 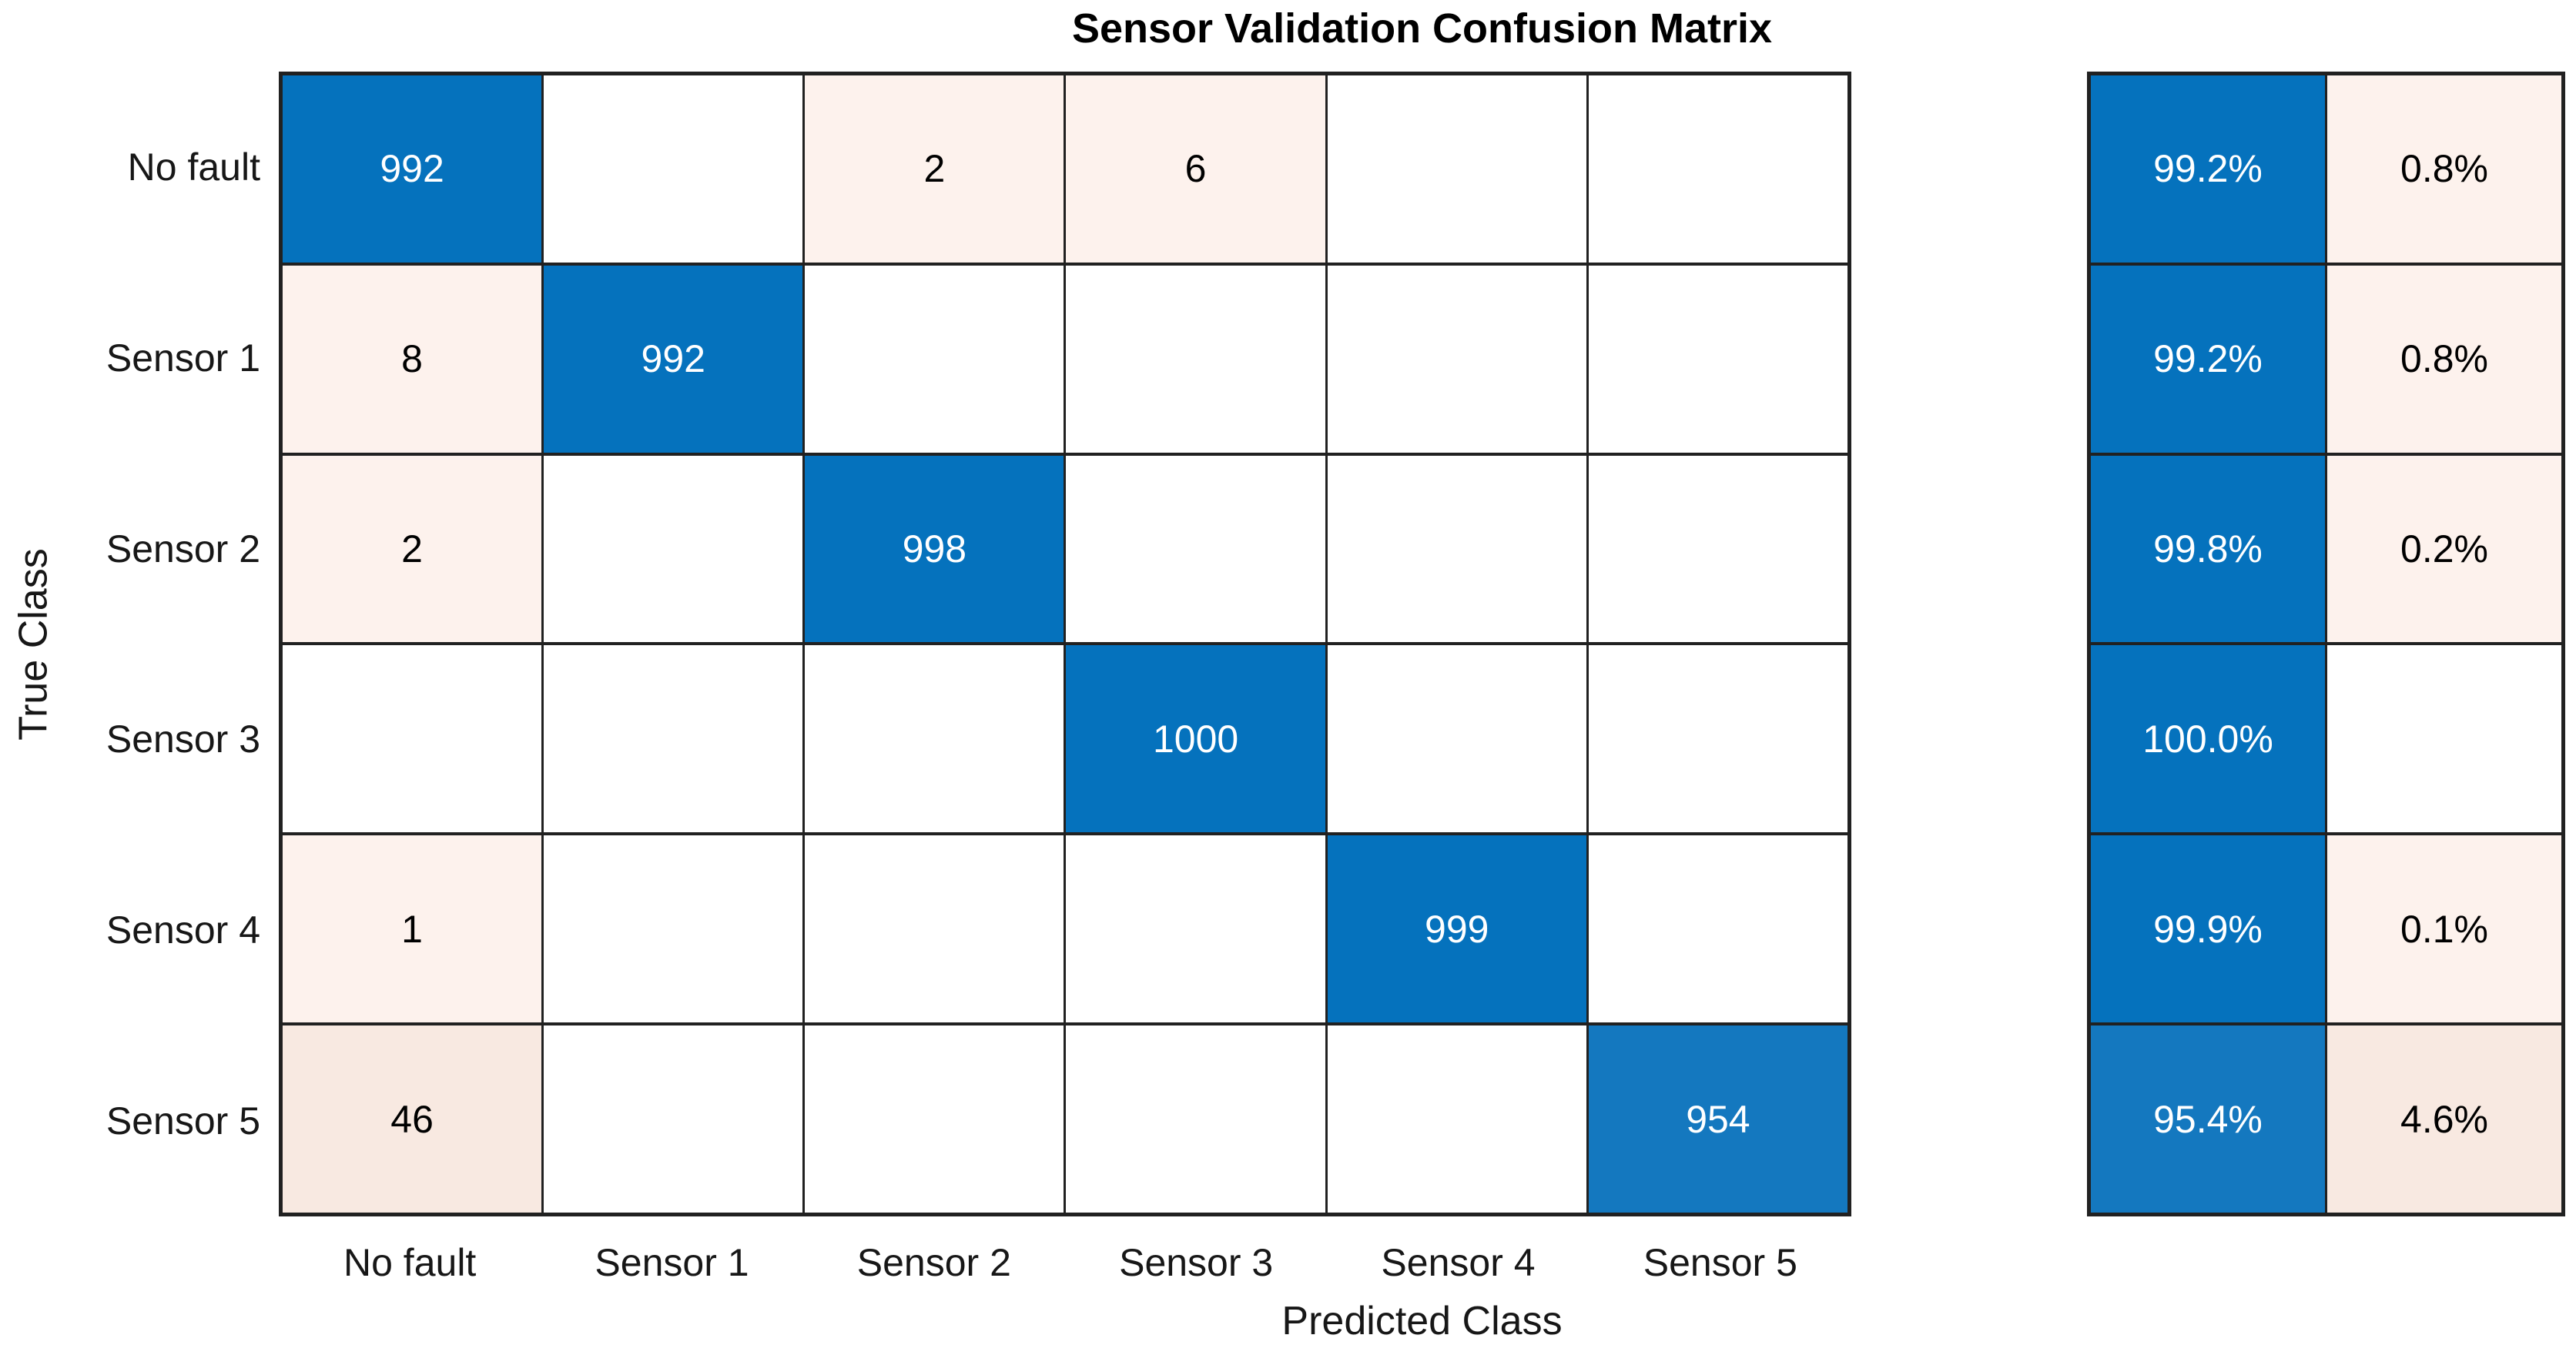 I want to click on matrix-cell: 46, so click(x=412, y=1119).